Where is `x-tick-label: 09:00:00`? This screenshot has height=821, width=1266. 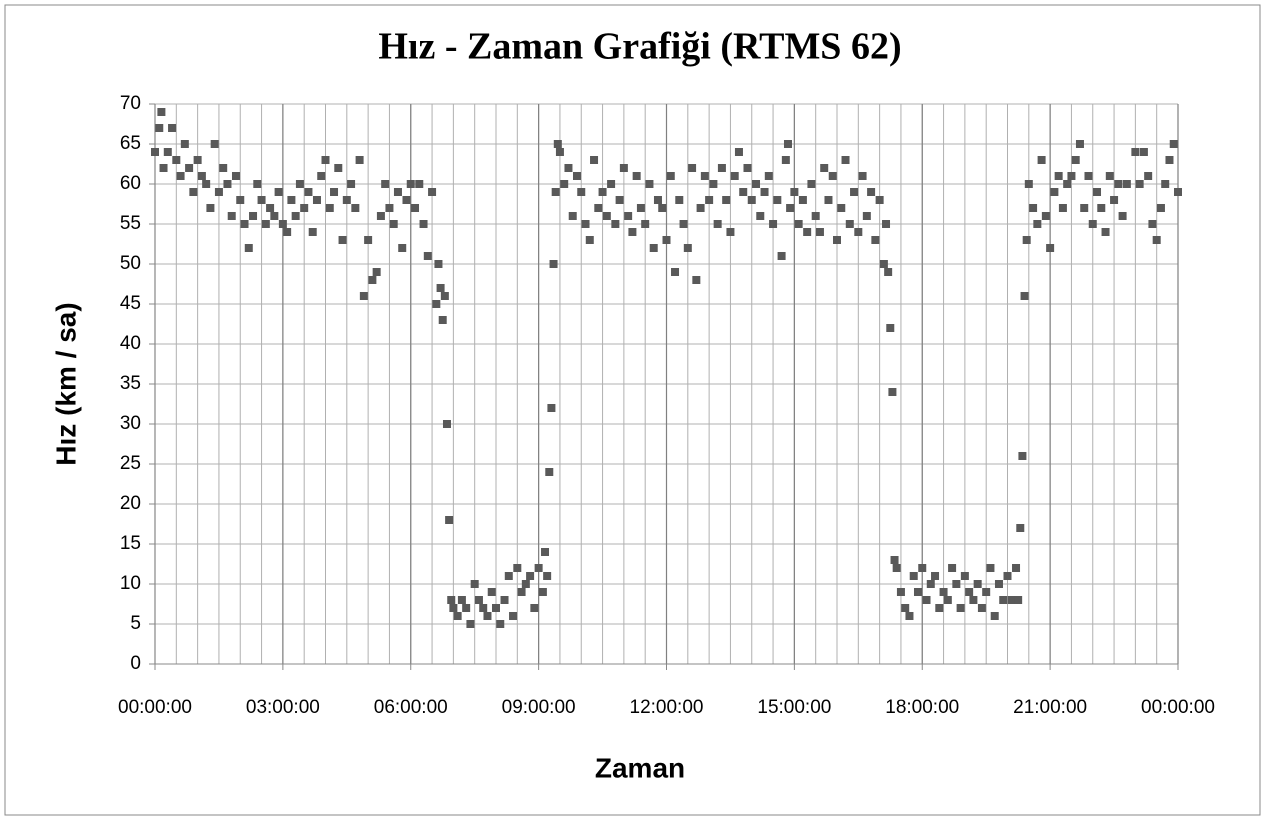
x-tick-label: 09:00:00 is located at coordinates (539, 707).